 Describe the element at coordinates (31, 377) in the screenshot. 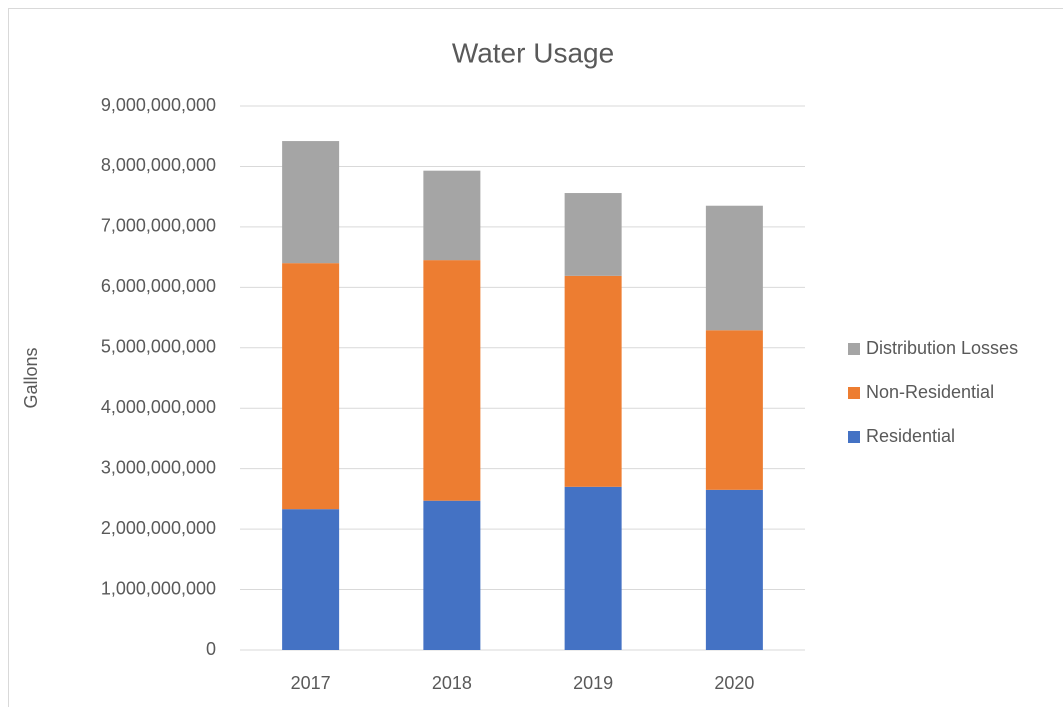

I see `y-axis-label: Gallons` at that location.